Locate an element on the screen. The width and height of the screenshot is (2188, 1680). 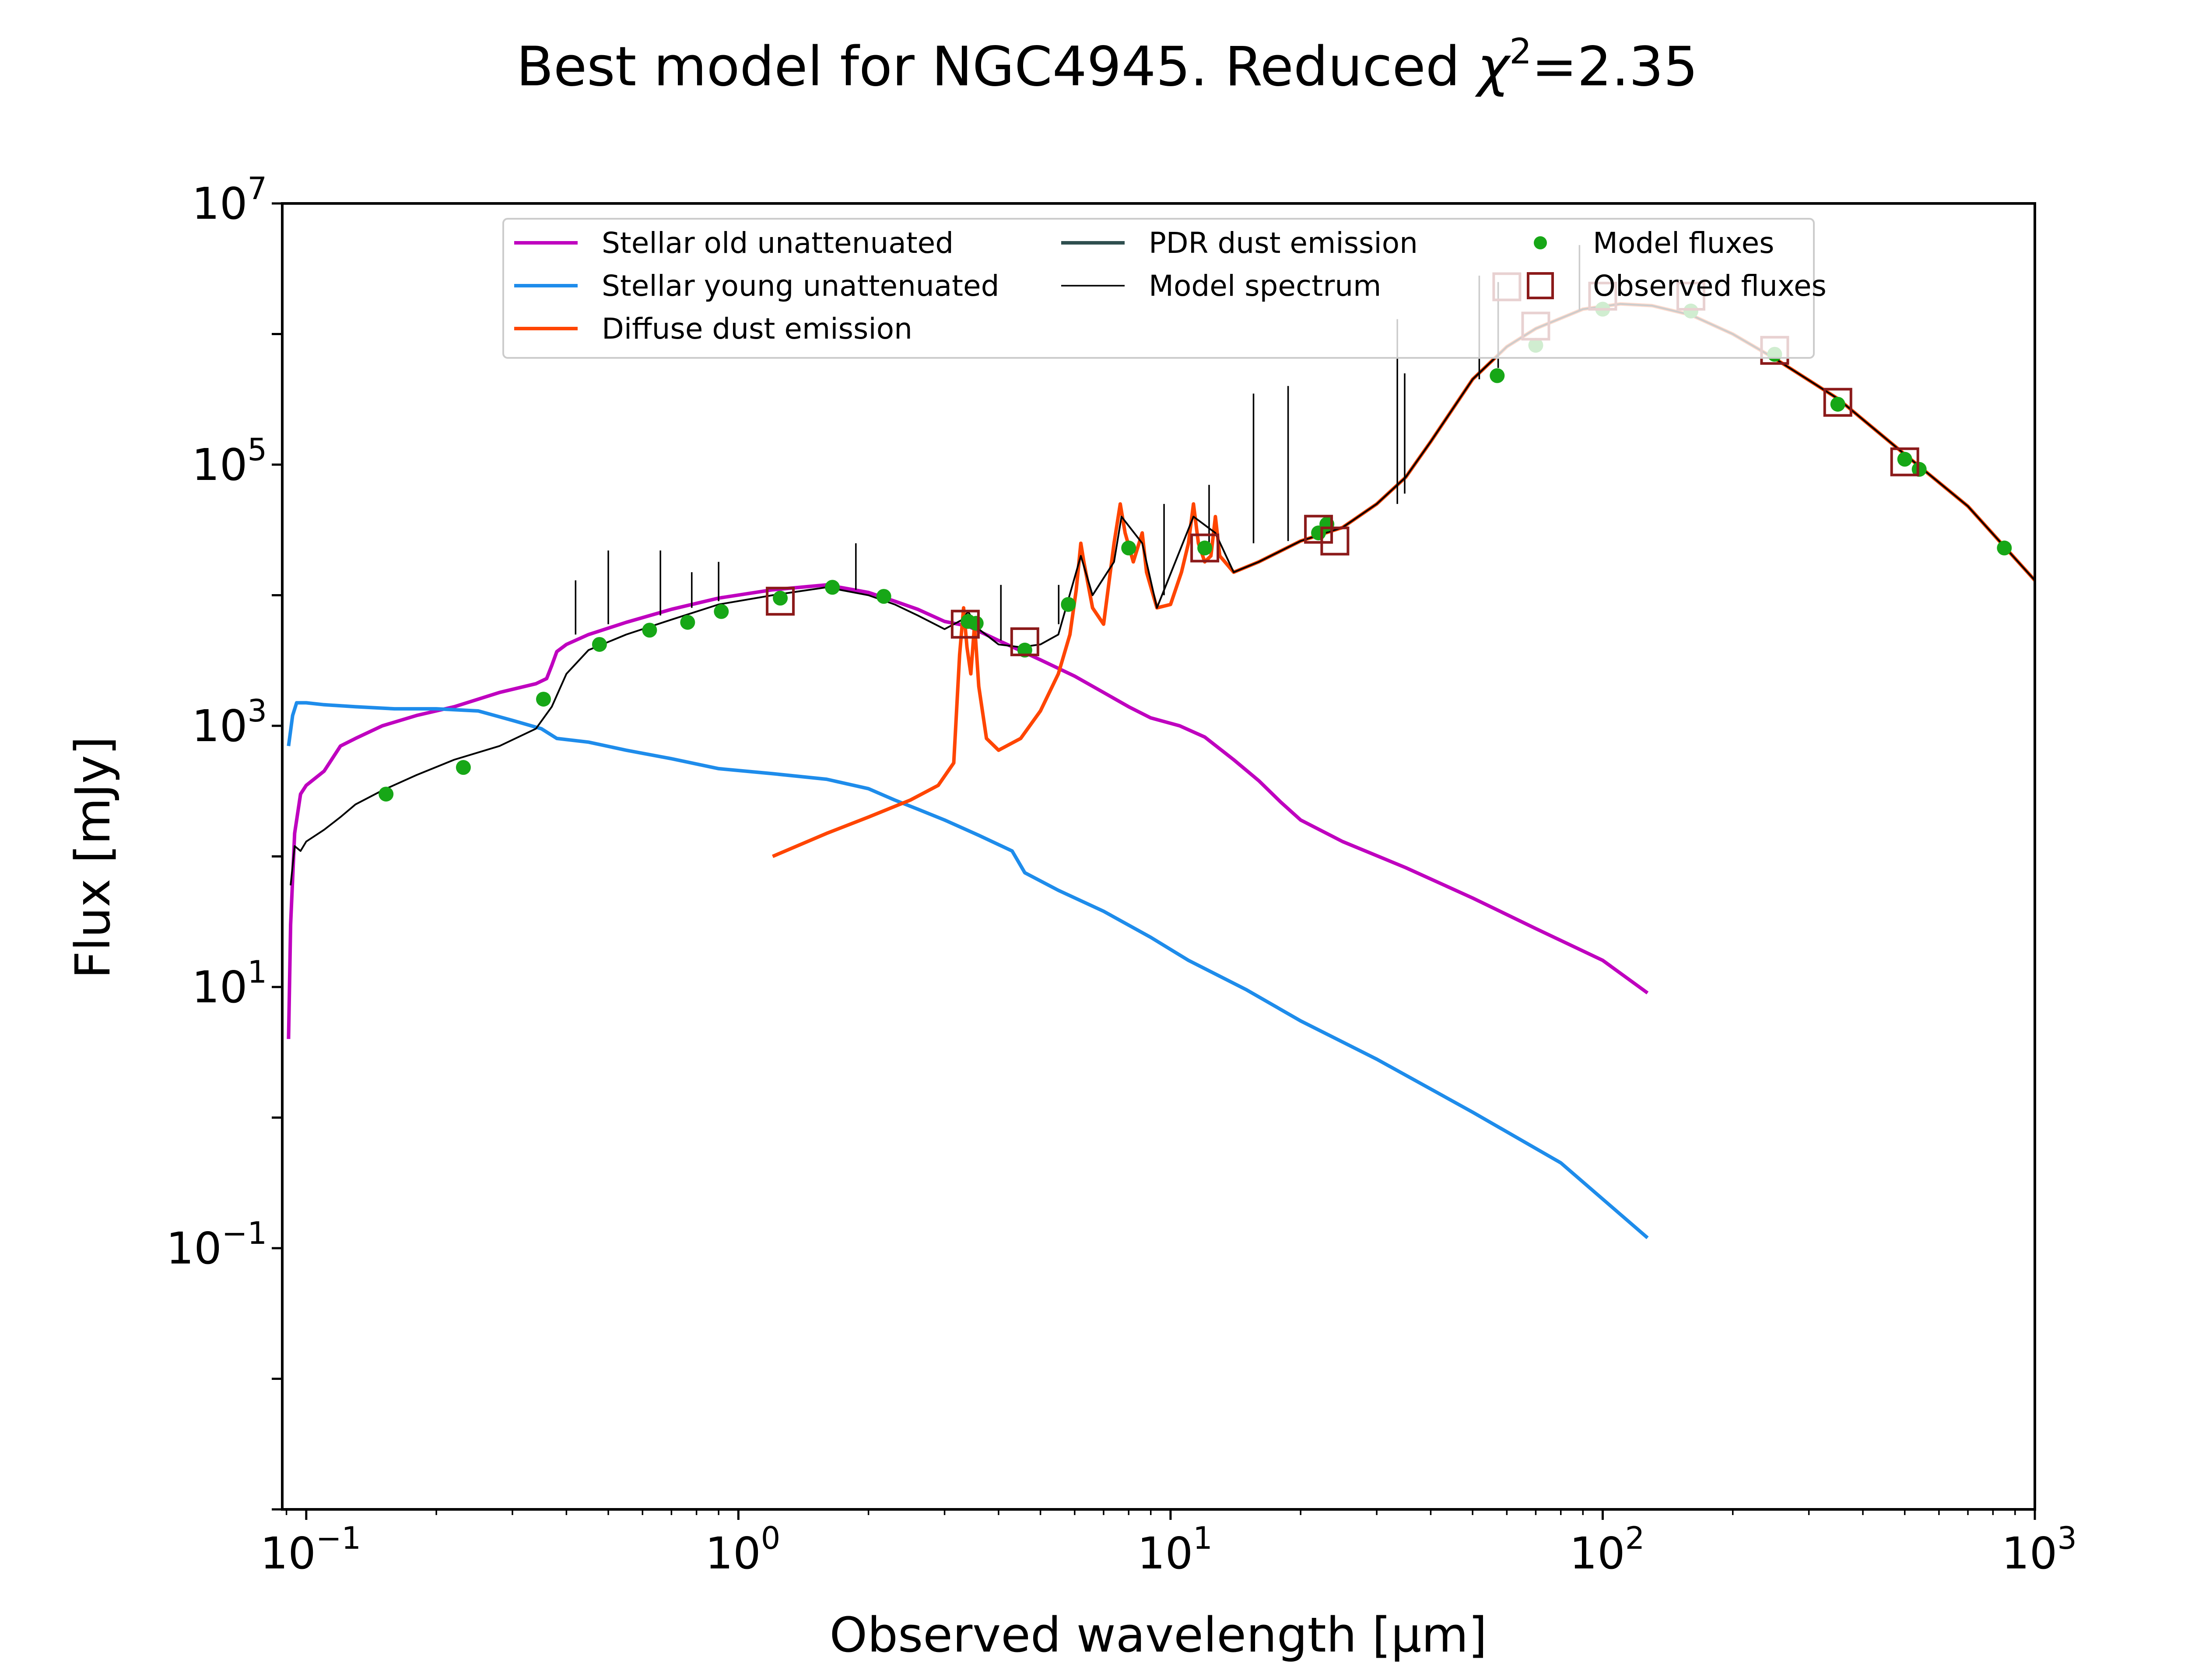
legend-label-stellar-old-unattenuated: Stellar old unattenuated is located at coordinates (778, 243).